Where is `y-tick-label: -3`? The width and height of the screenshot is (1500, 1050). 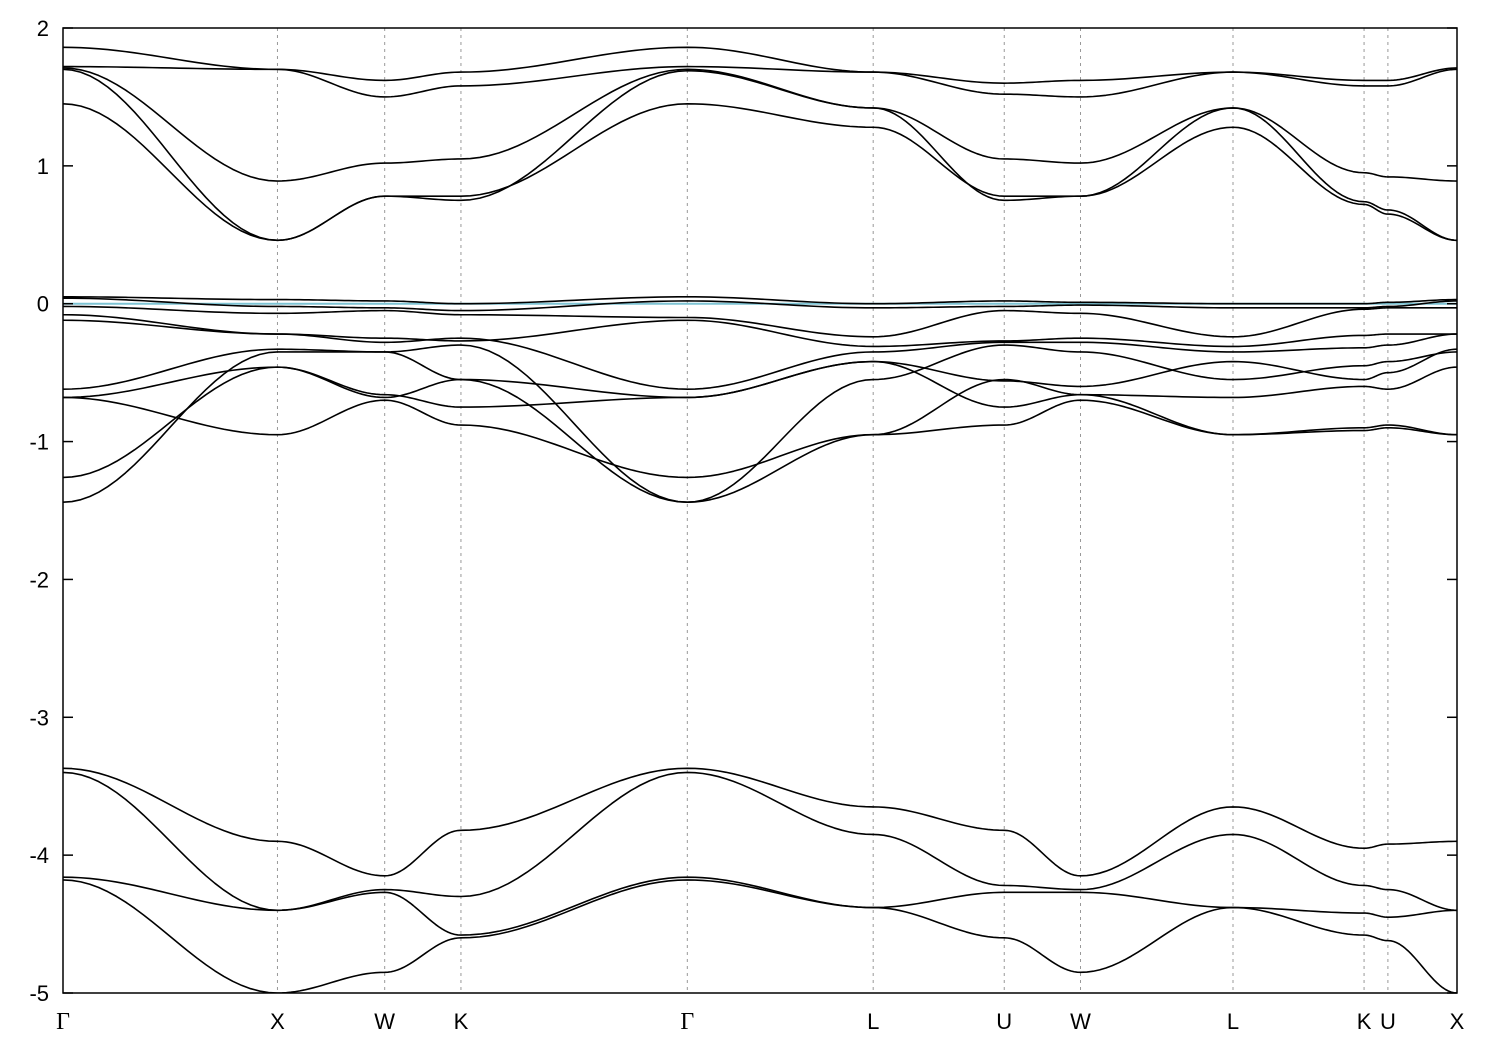 y-tick-label: -3 is located at coordinates (39, 717).